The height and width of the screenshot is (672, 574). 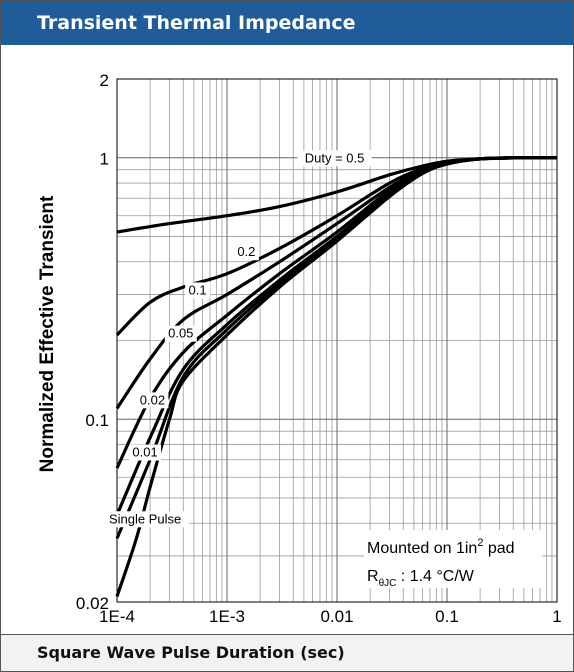 I want to click on series-label: 0.02, so click(x=152, y=399).